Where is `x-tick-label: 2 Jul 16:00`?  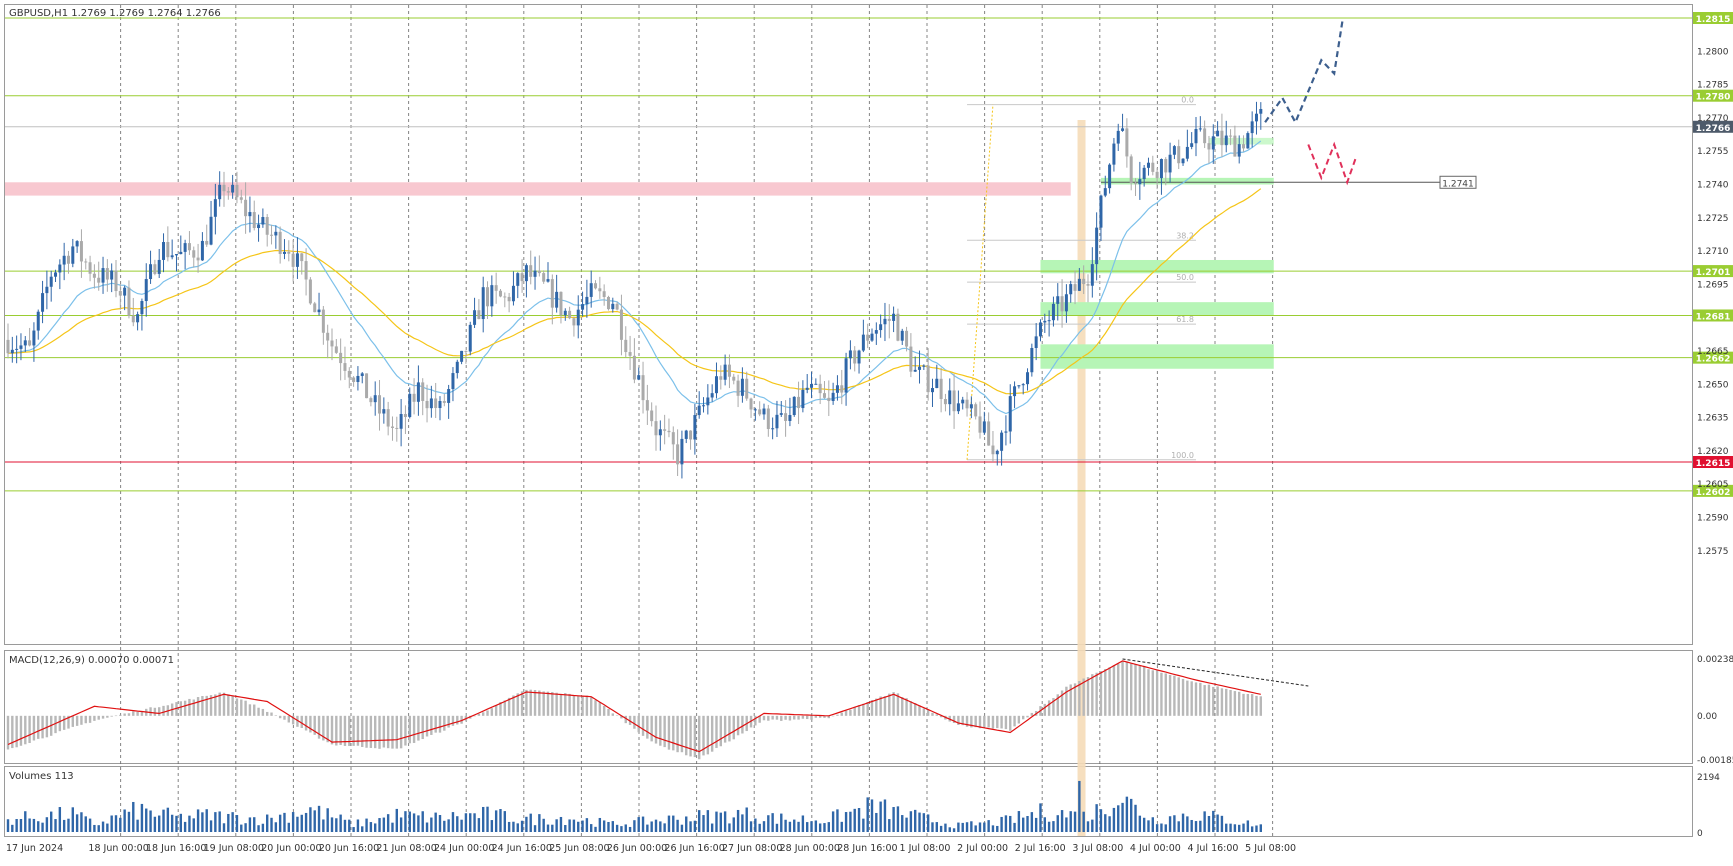
x-tick-label: 2 Jul 16:00 is located at coordinates (1040, 848).